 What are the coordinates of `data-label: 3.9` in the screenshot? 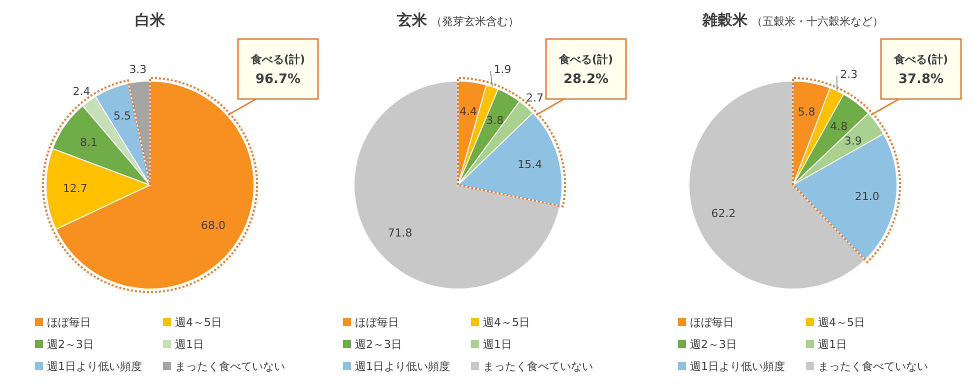 It's located at (853, 141).